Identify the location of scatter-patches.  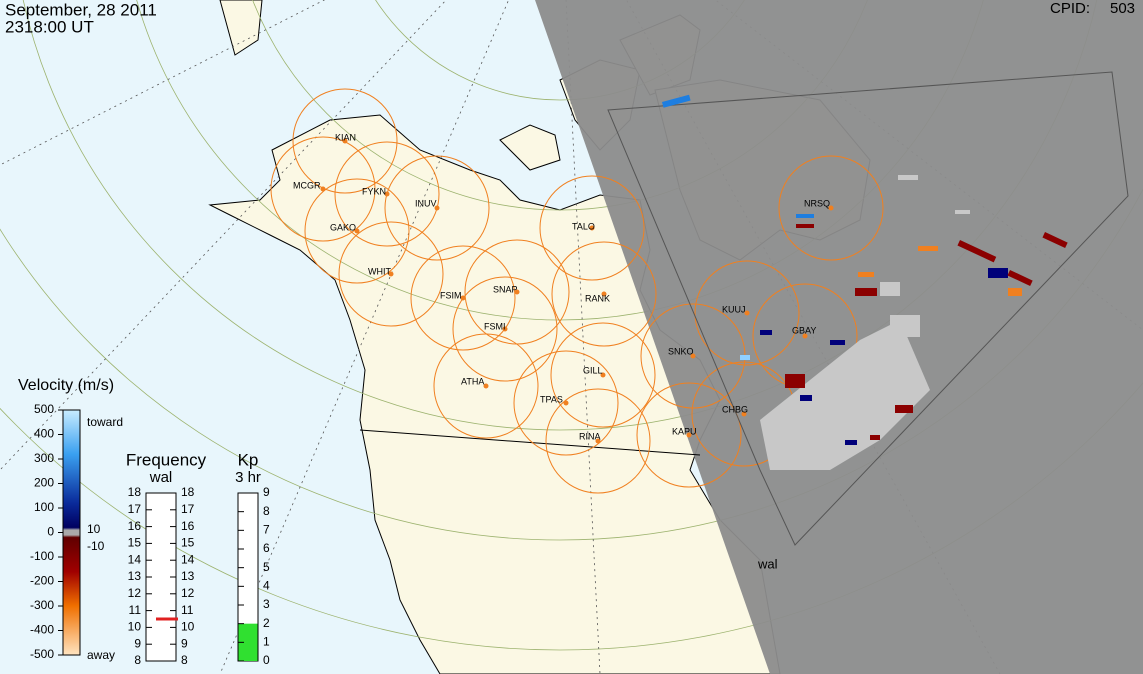
(865, 322).